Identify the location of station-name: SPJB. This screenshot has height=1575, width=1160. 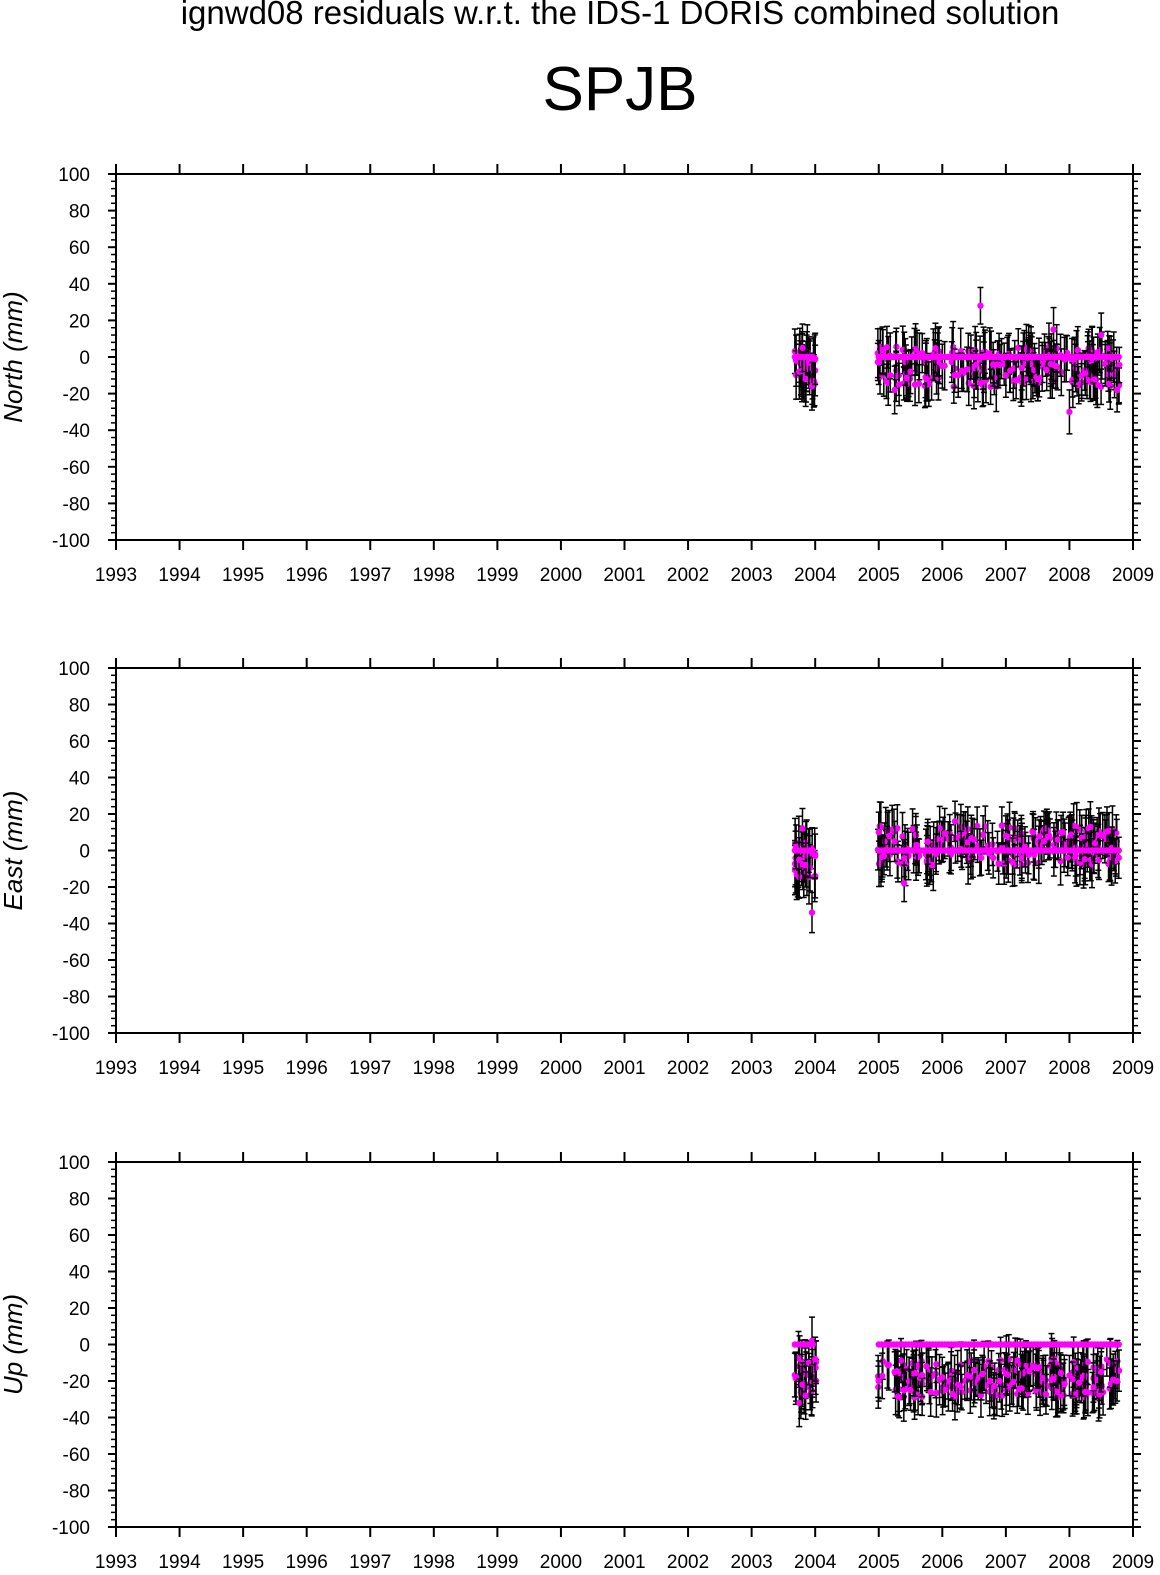
(620, 89).